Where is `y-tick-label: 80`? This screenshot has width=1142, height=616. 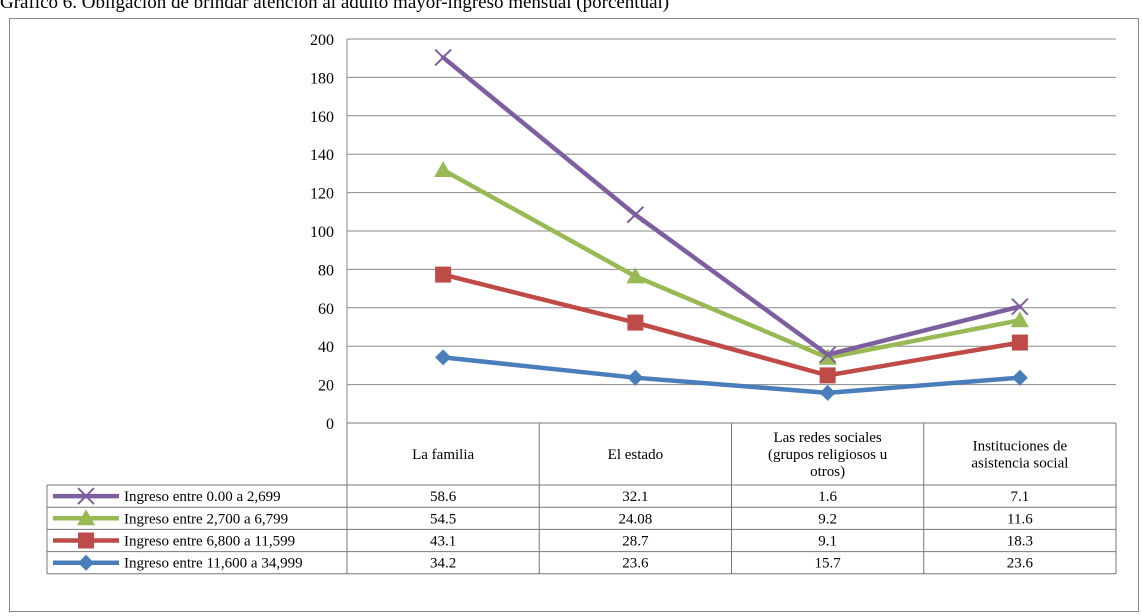
y-tick-label: 80 is located at coordinates (326, 270).